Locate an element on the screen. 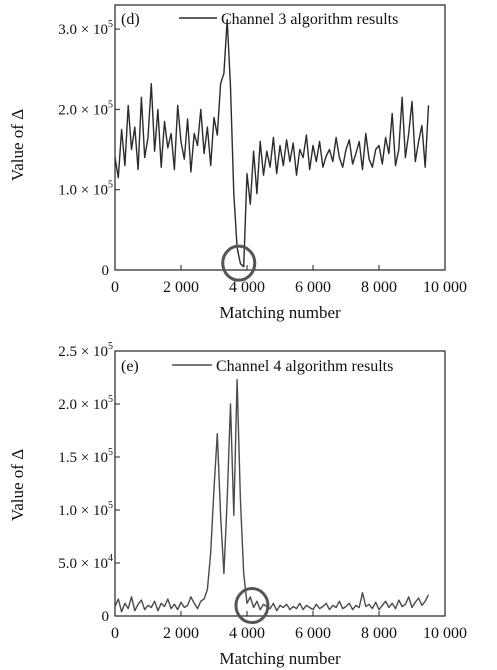  y-tick-label: 3.0 × 10⁵ is located at coordinates (85, 28).